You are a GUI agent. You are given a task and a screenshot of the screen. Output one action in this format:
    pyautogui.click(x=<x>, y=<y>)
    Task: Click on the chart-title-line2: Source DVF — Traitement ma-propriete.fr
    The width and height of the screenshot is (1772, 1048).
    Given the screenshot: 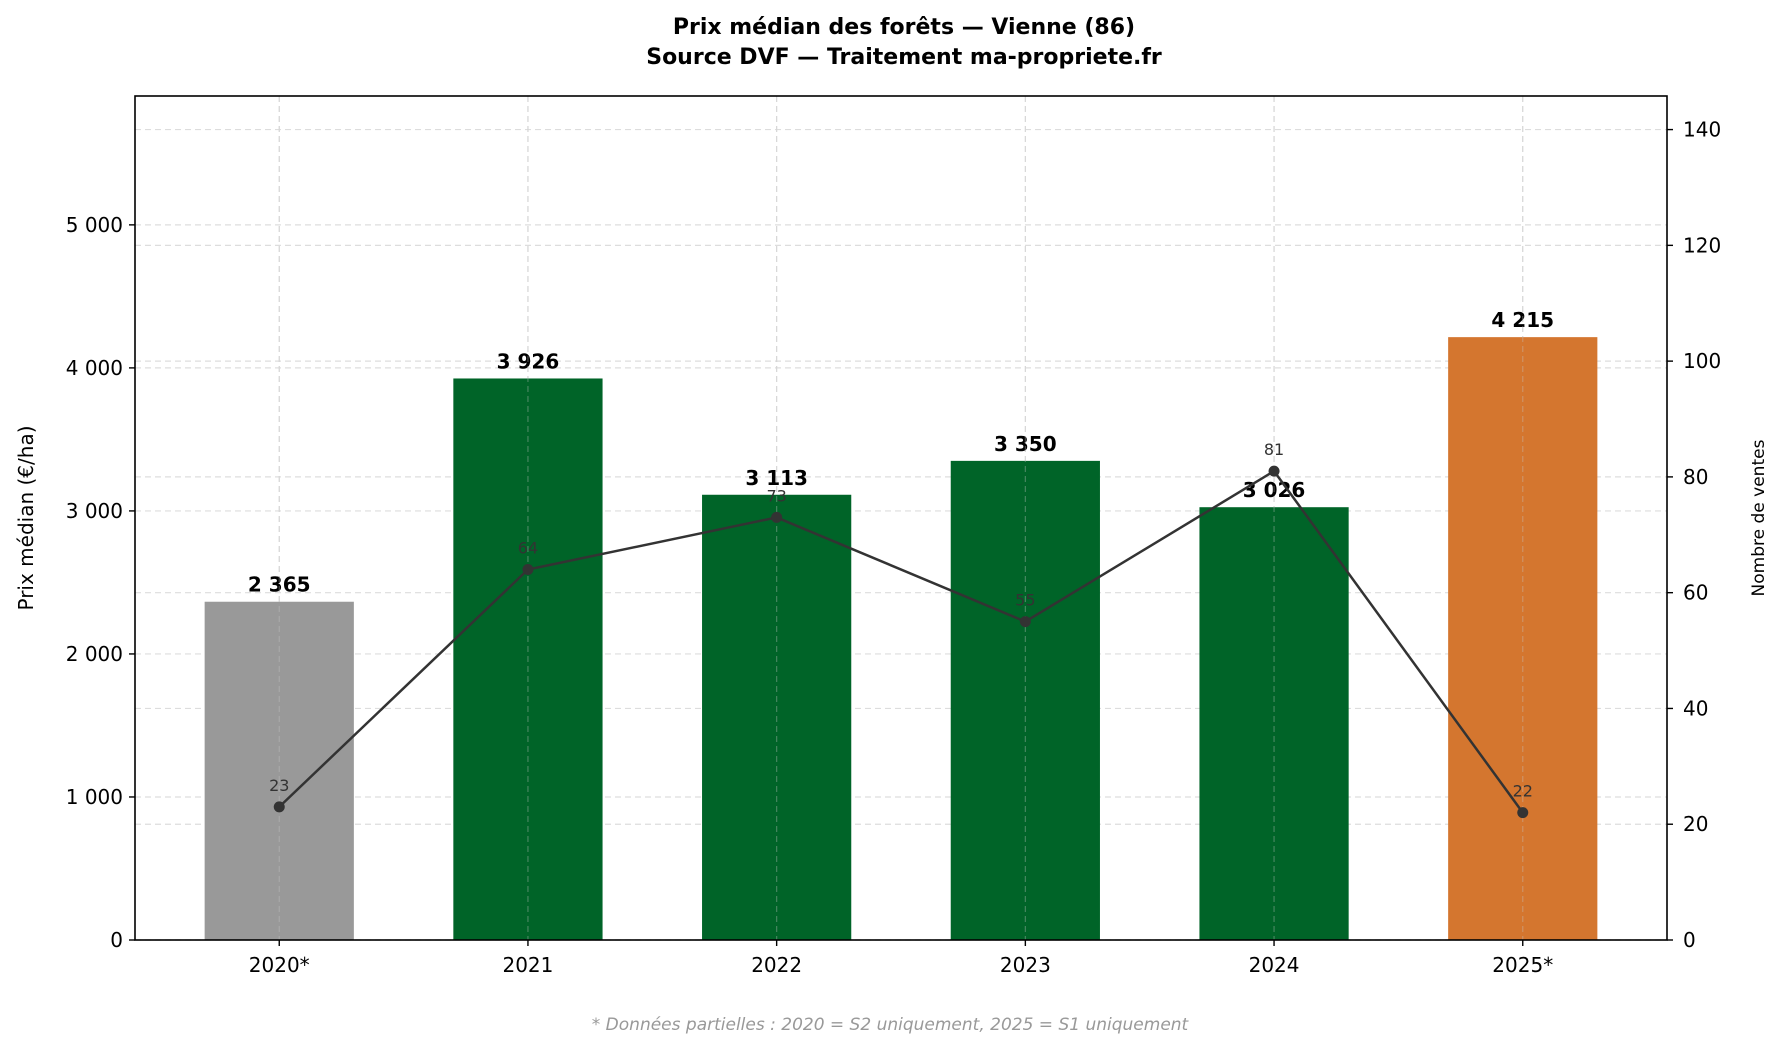 What is the action you would take?
    pyautogui.click(x=904, y=57)
    